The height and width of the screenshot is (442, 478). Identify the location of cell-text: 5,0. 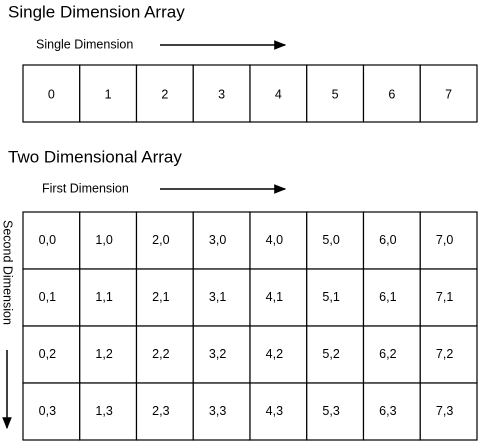
(330, 240).